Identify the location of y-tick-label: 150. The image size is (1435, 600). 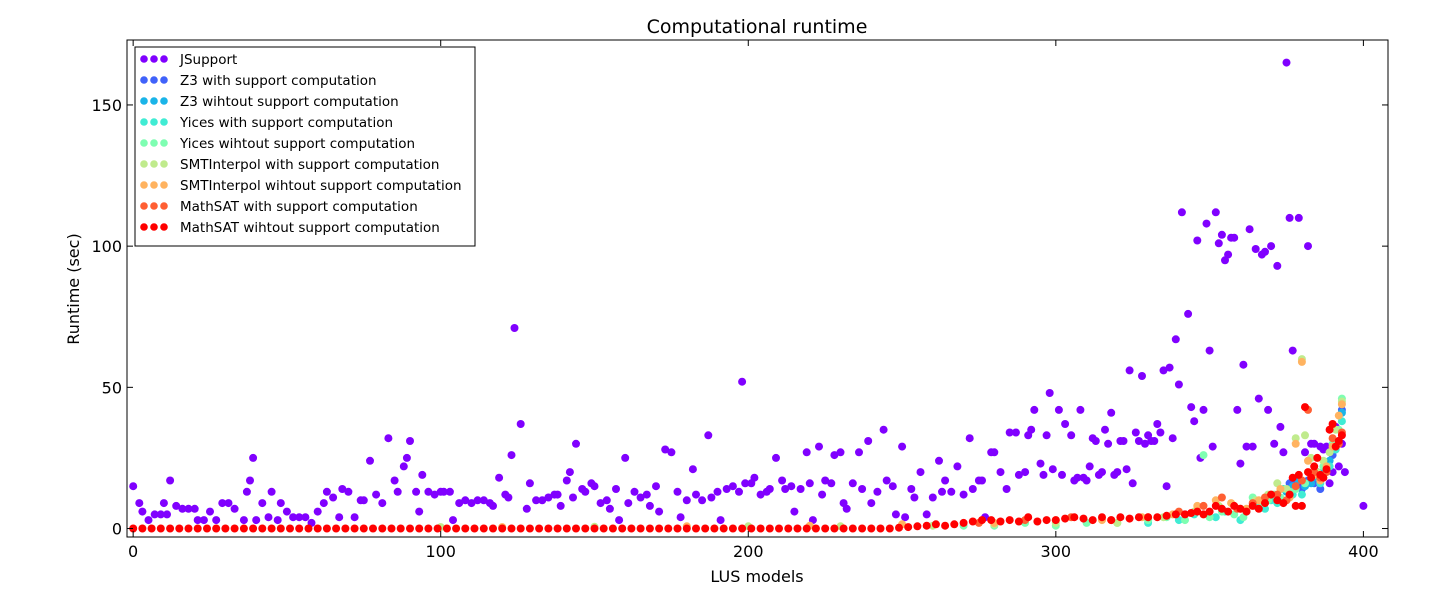
(106, 105).